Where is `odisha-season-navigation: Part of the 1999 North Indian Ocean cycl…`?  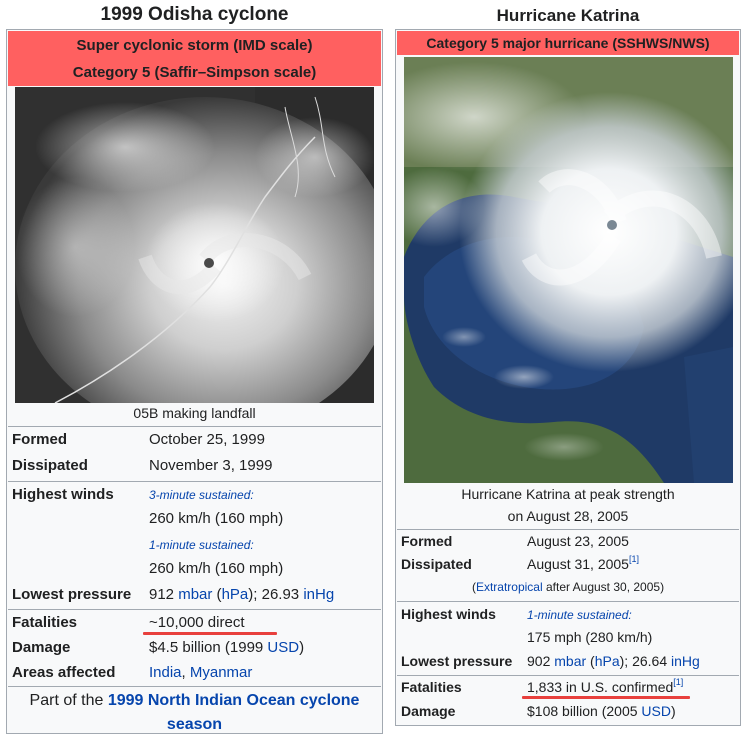
odisha-season-navigation: Part of the 1999 North Indian Ocean cycl… is located at coordinates (194, 712).